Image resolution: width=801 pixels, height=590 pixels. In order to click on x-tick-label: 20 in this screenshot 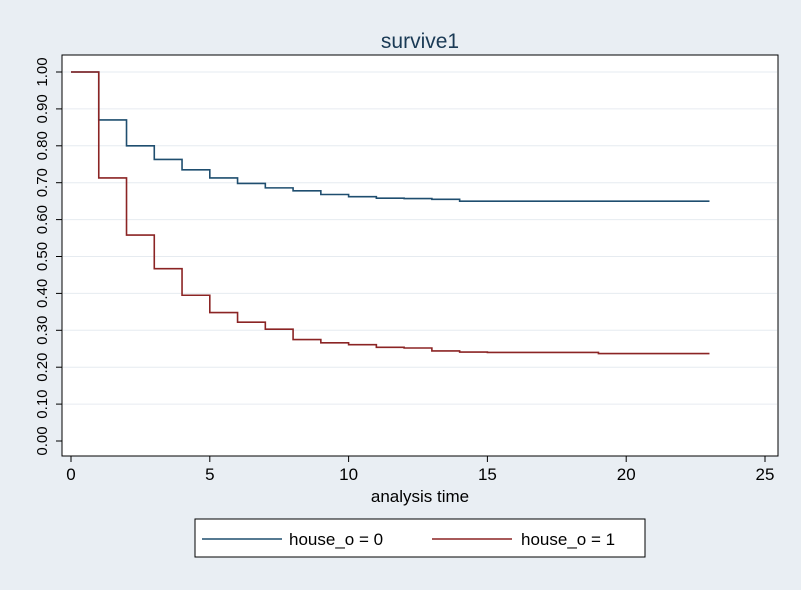, I will do `click(626, 474)`.